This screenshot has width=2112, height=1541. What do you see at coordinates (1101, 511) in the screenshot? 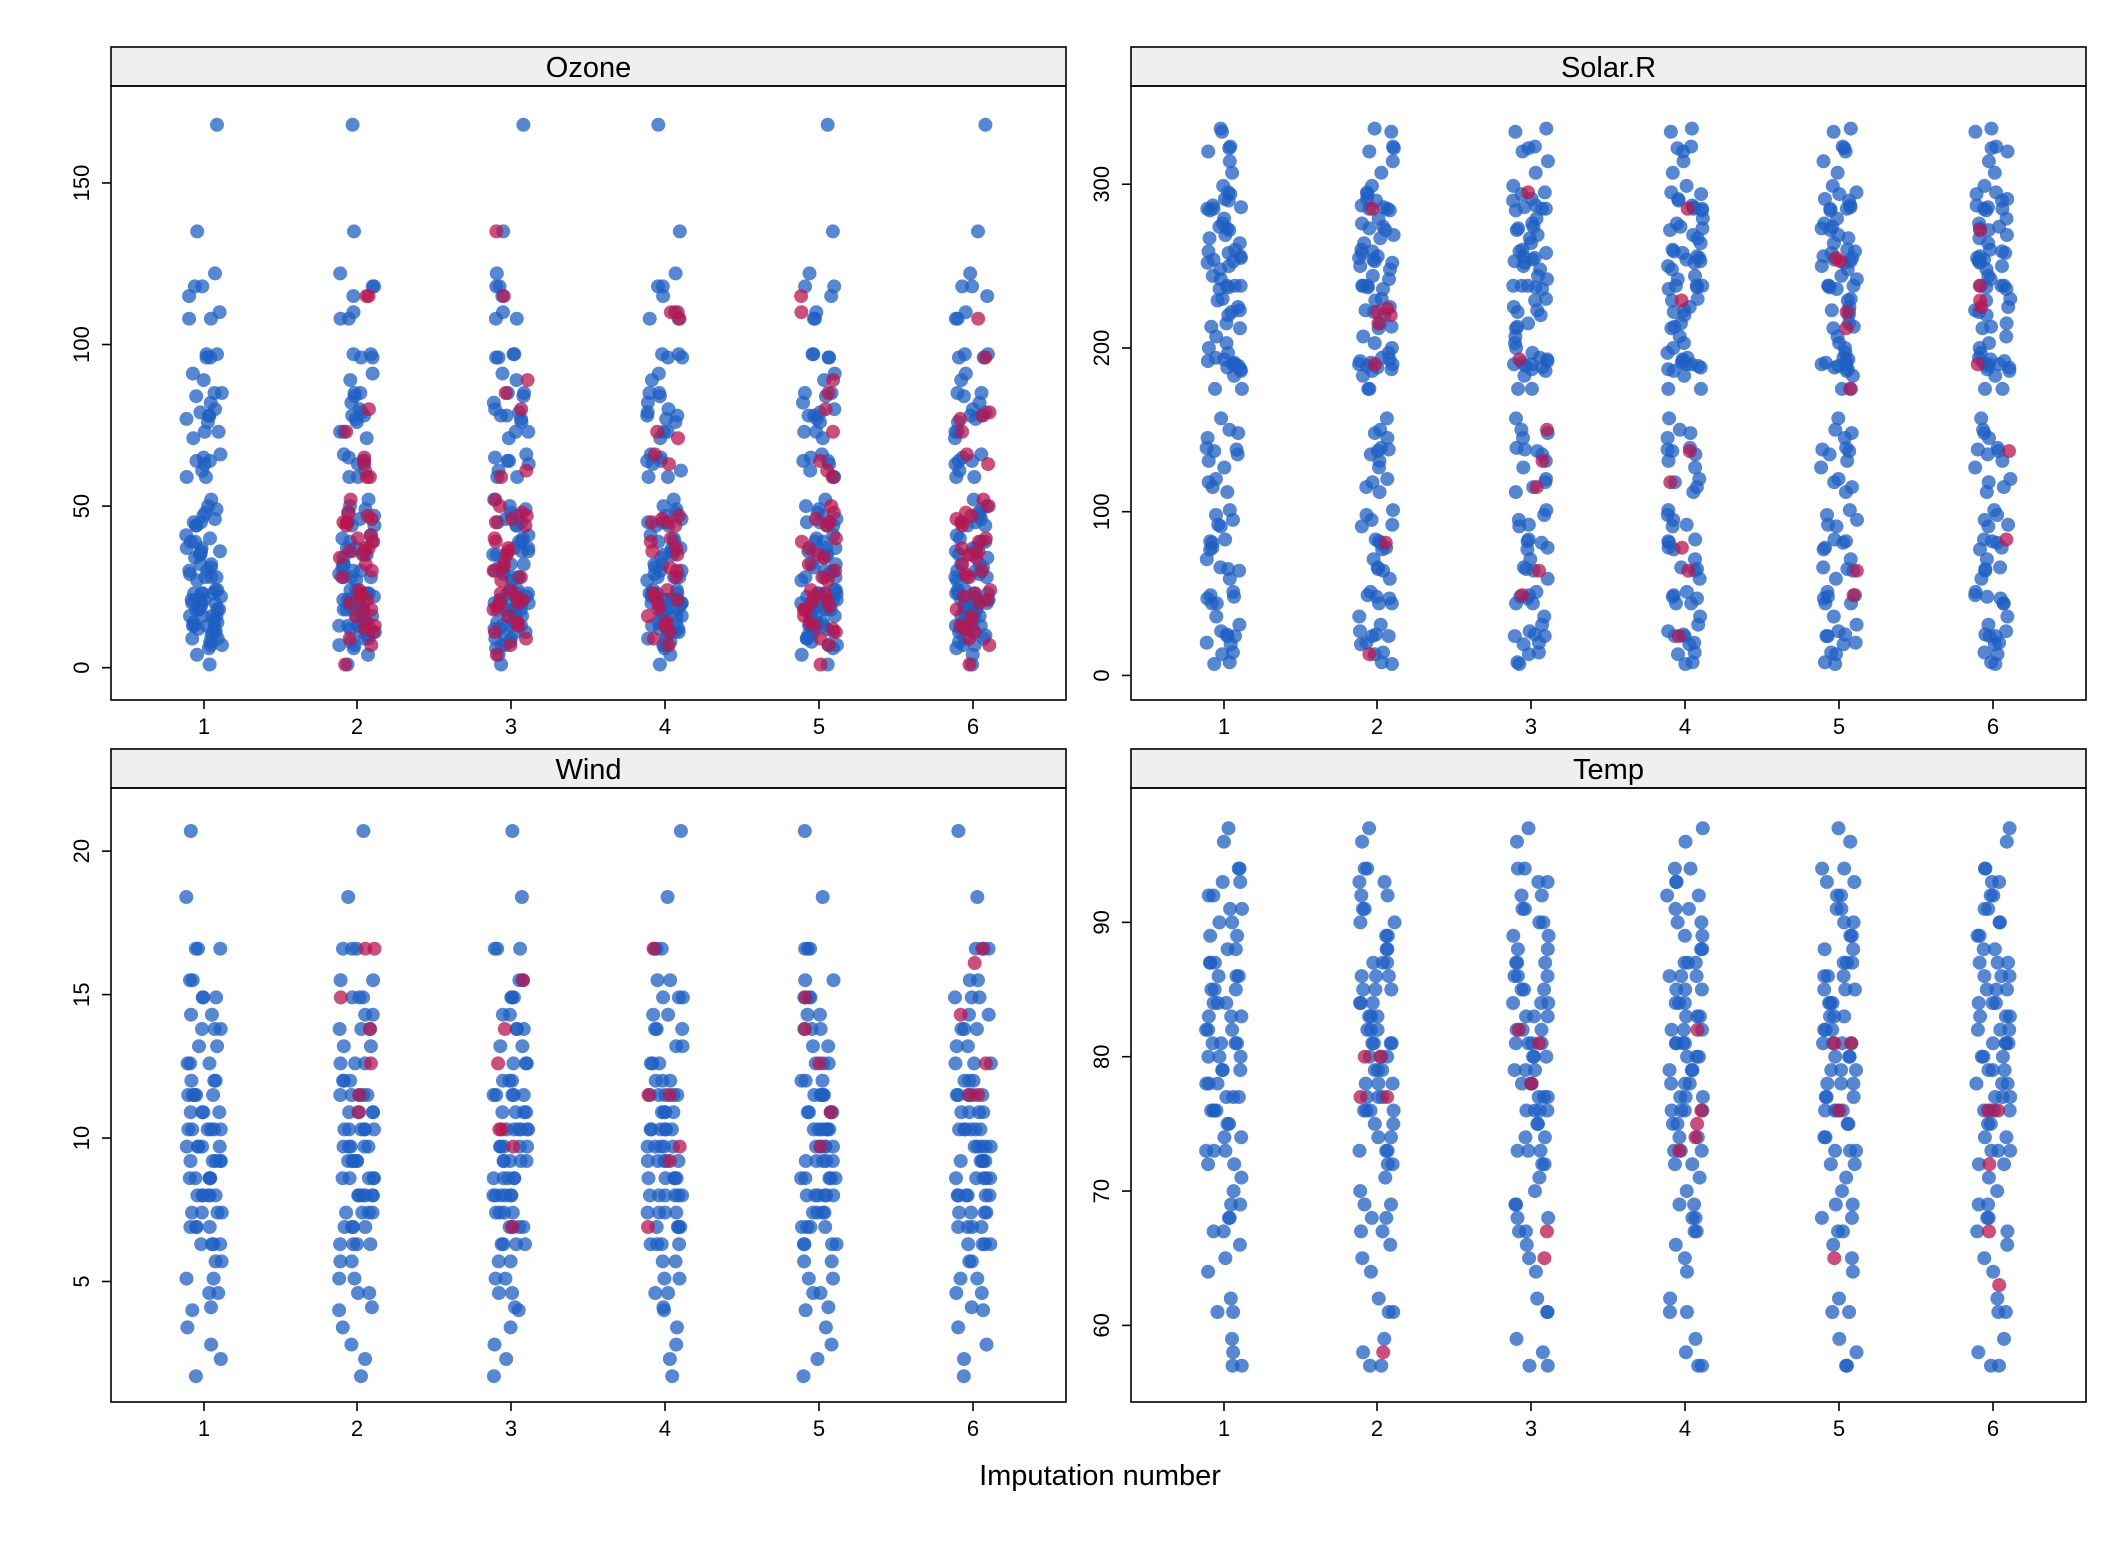
I see `y-tick-label: 100` at bounding box center [1101, 511].